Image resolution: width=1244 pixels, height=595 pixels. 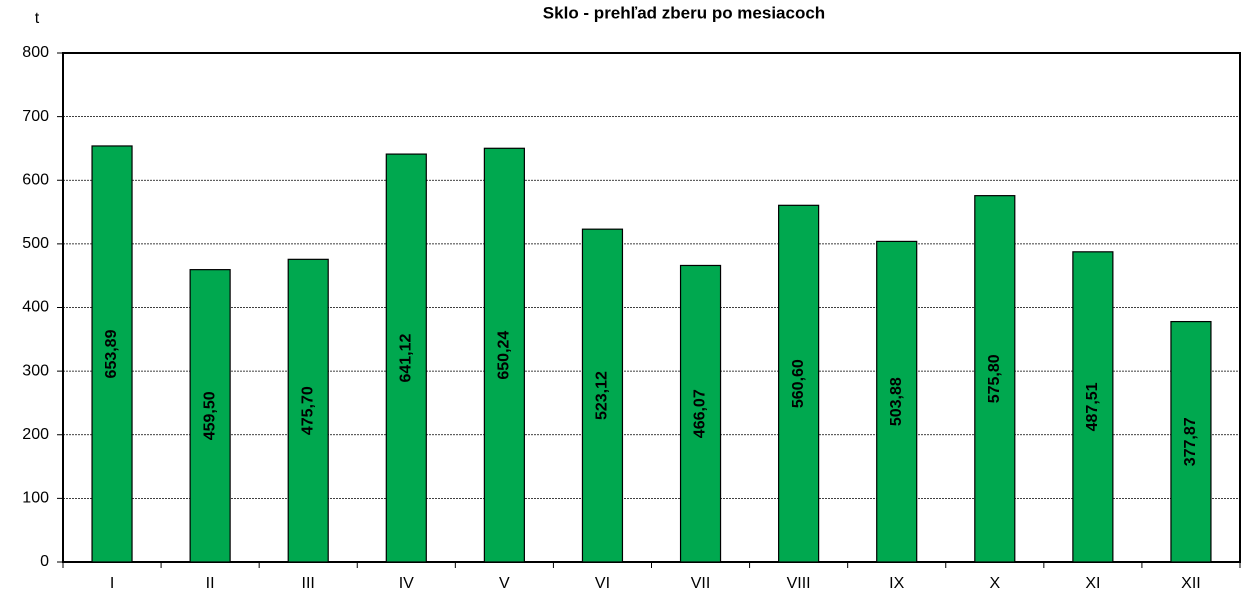 I want to click on data-label: 466,07, so click(x=700, y=413).